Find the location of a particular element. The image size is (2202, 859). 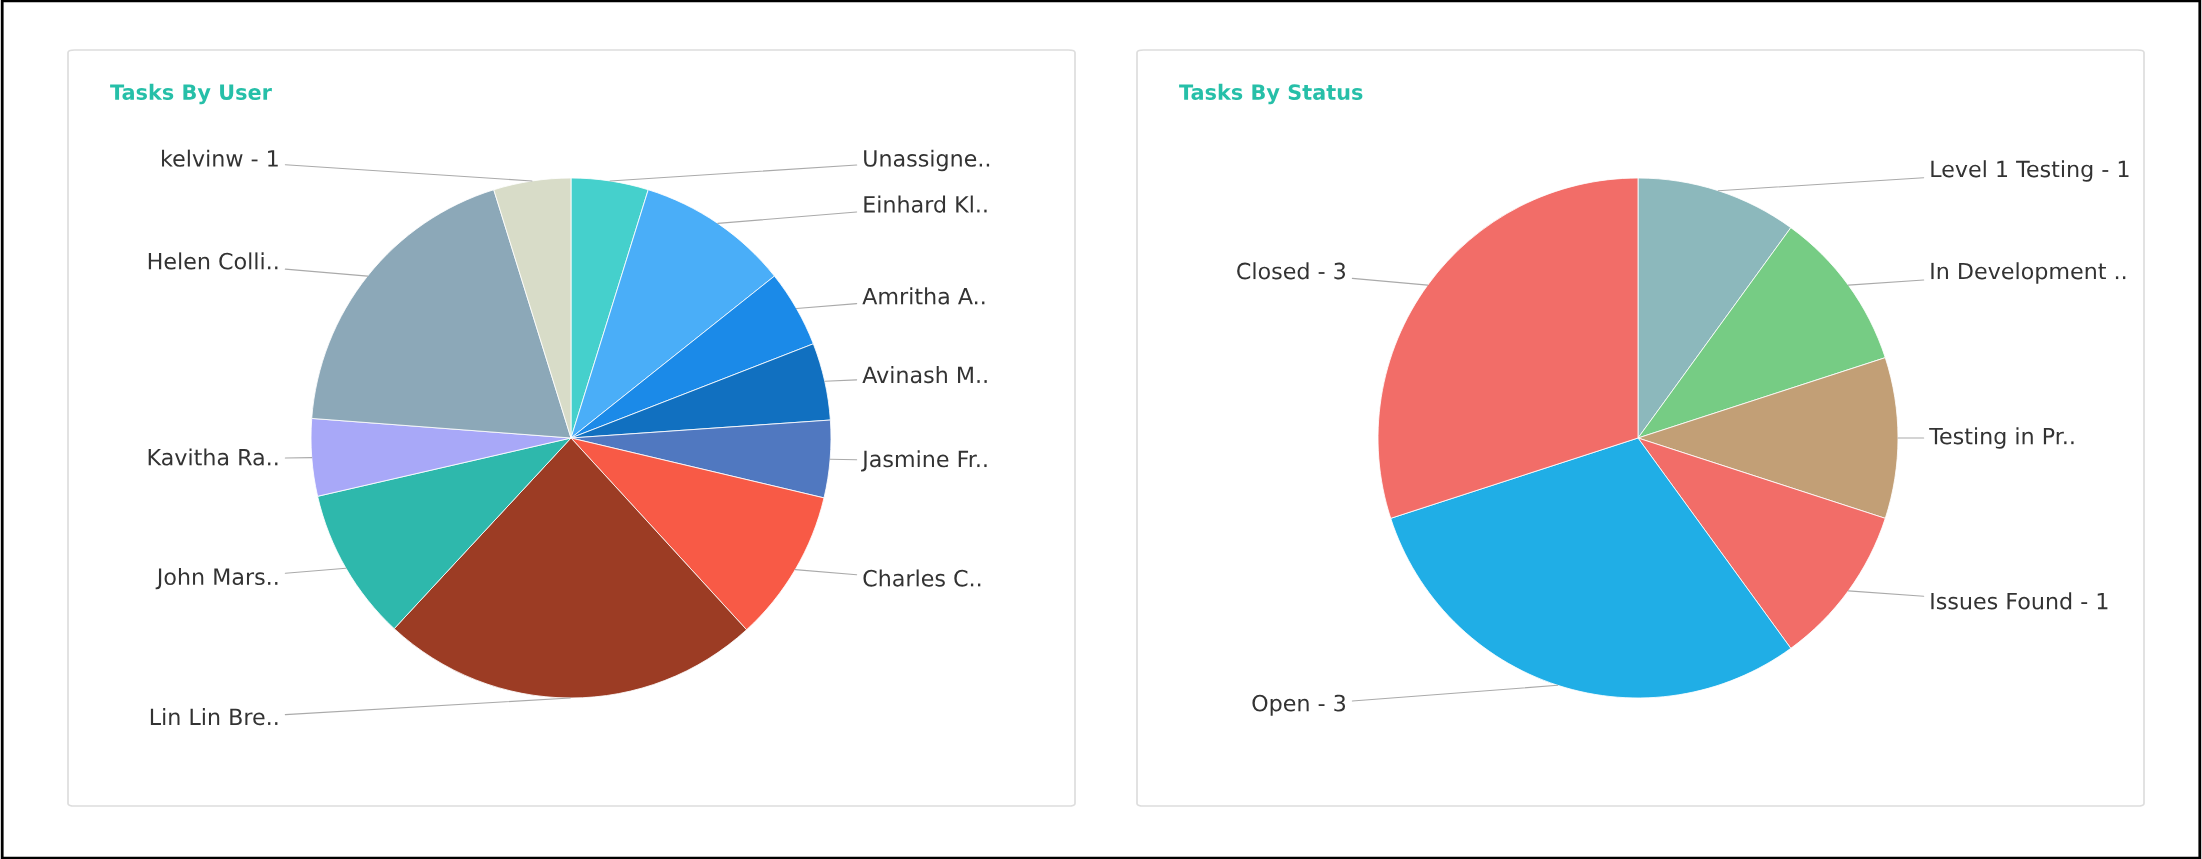

slice-label: Charles C.. is located at coordinates (922, 578).